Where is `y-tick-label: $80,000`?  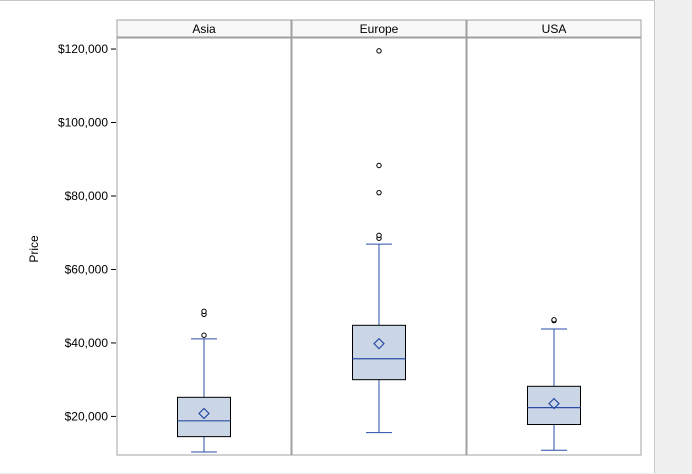
y-tick-label: $80,000 is located at coordinates (87, 196).